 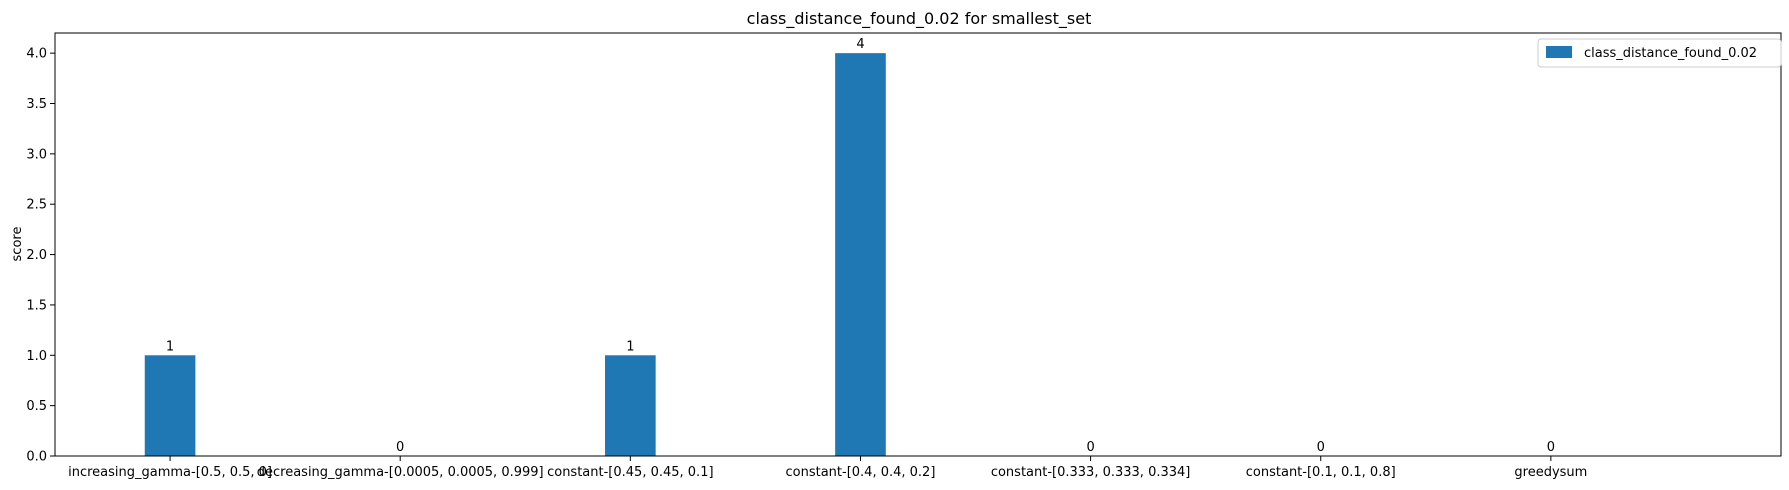 I want to click on y-tick-label: 3.0, so click(x=36, y=154).